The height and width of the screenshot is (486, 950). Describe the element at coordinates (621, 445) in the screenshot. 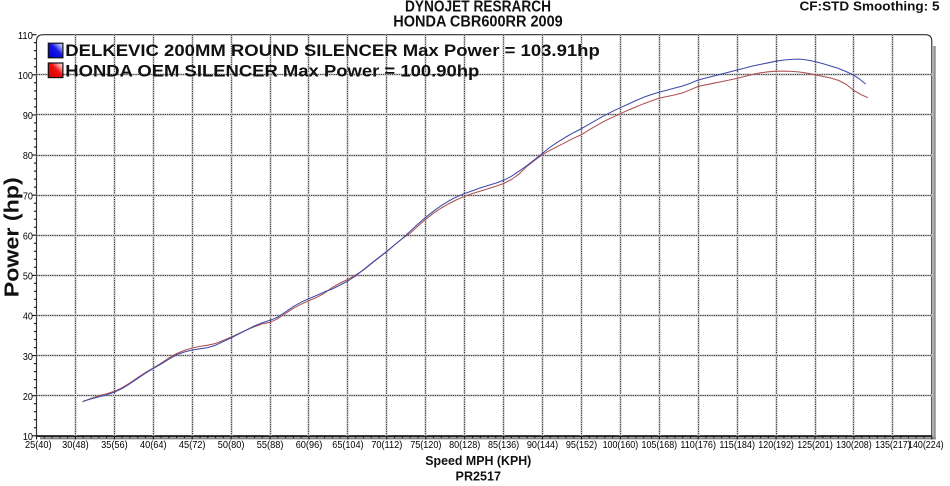

I see `svg-text: 100(160)` at that location.